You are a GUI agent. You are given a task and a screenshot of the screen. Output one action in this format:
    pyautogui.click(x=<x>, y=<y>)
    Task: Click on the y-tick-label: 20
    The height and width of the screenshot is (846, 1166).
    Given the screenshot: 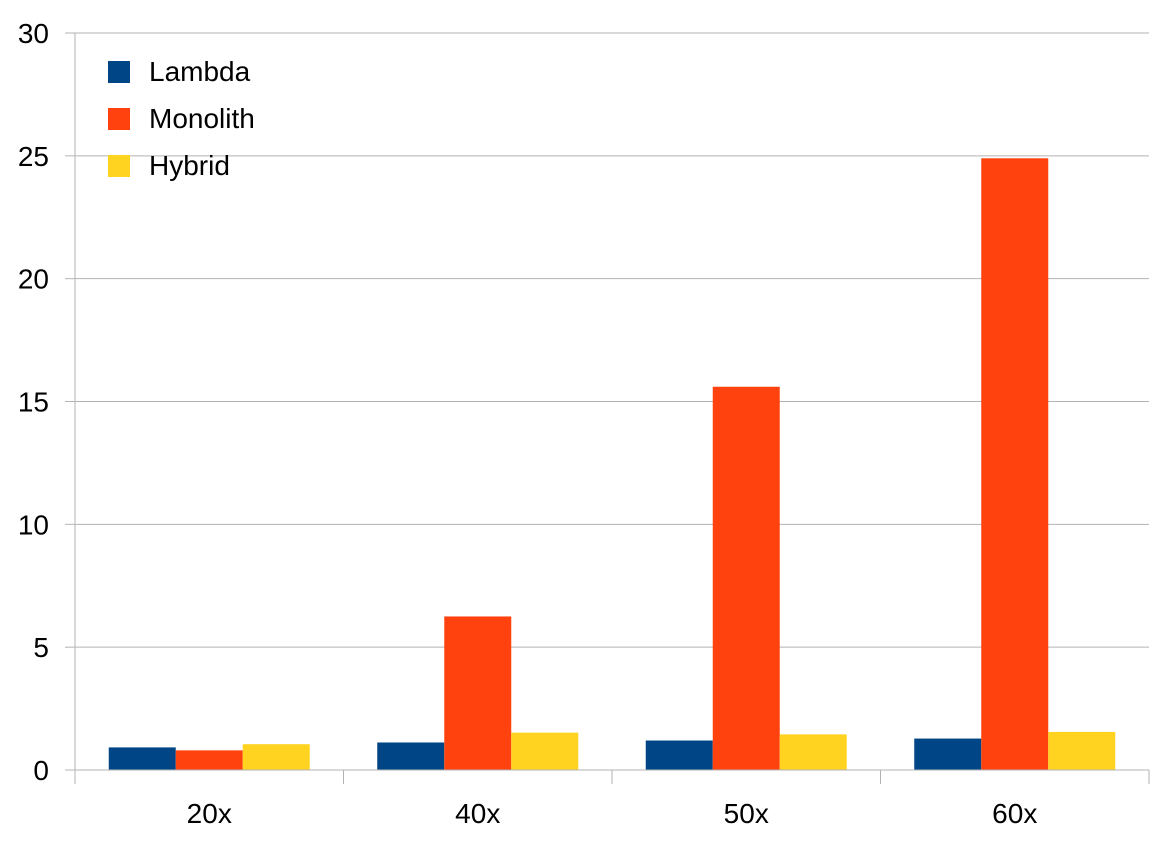 What is the action you would take?
    pyautogui.click(x=33, y=279)
    